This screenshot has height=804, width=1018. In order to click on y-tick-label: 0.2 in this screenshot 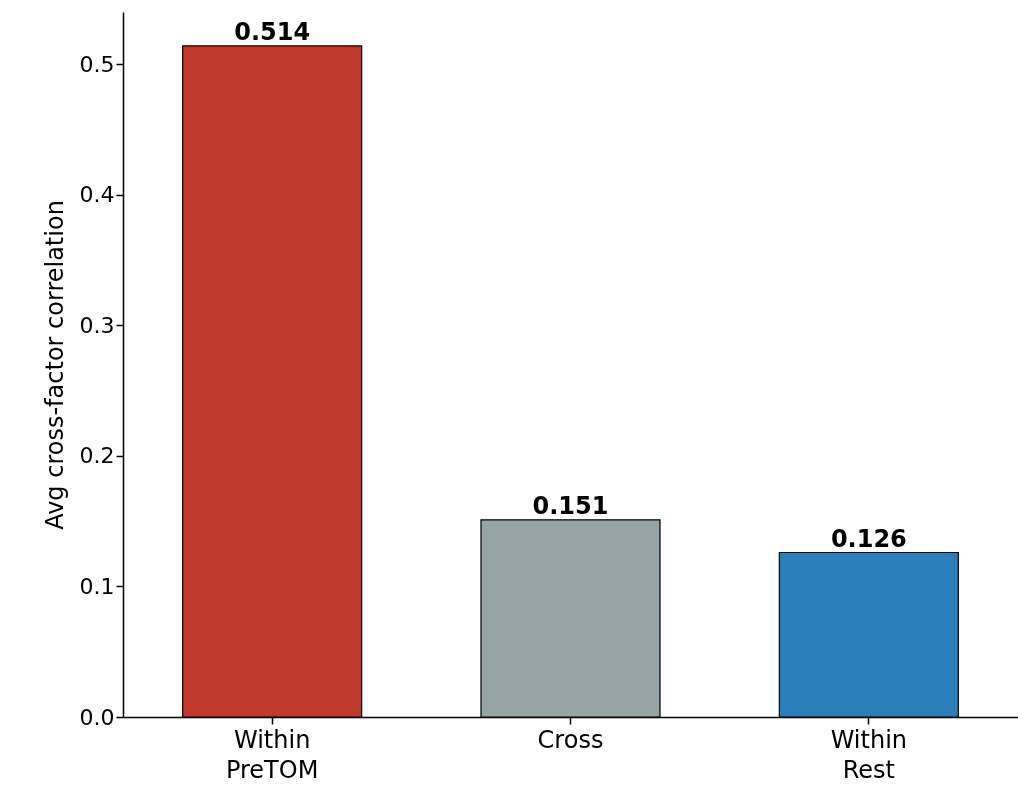, I will do `click(97, 456)`.